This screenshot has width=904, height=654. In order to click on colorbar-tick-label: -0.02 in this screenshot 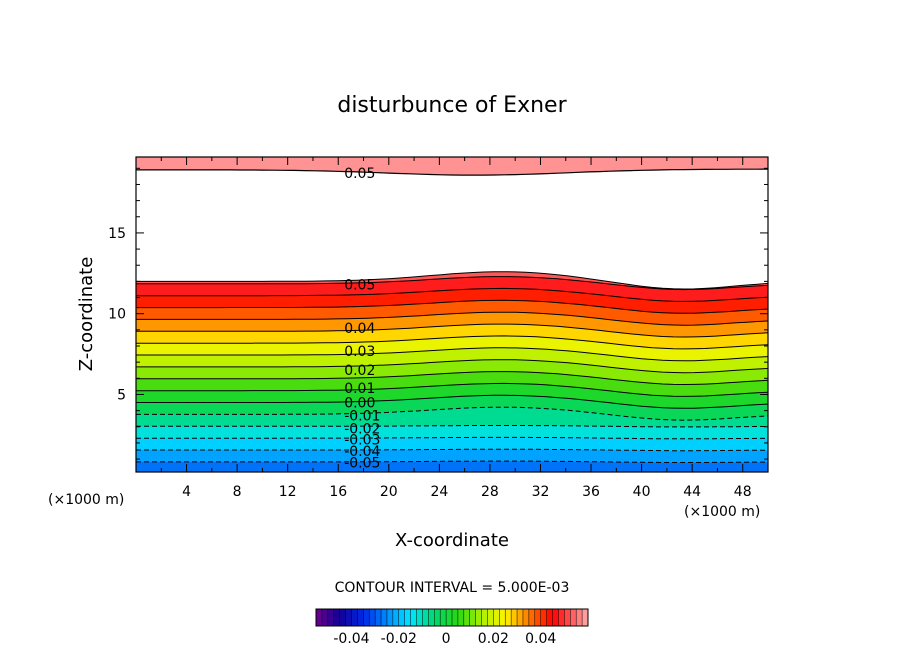, I will do `click(399, 639)`.